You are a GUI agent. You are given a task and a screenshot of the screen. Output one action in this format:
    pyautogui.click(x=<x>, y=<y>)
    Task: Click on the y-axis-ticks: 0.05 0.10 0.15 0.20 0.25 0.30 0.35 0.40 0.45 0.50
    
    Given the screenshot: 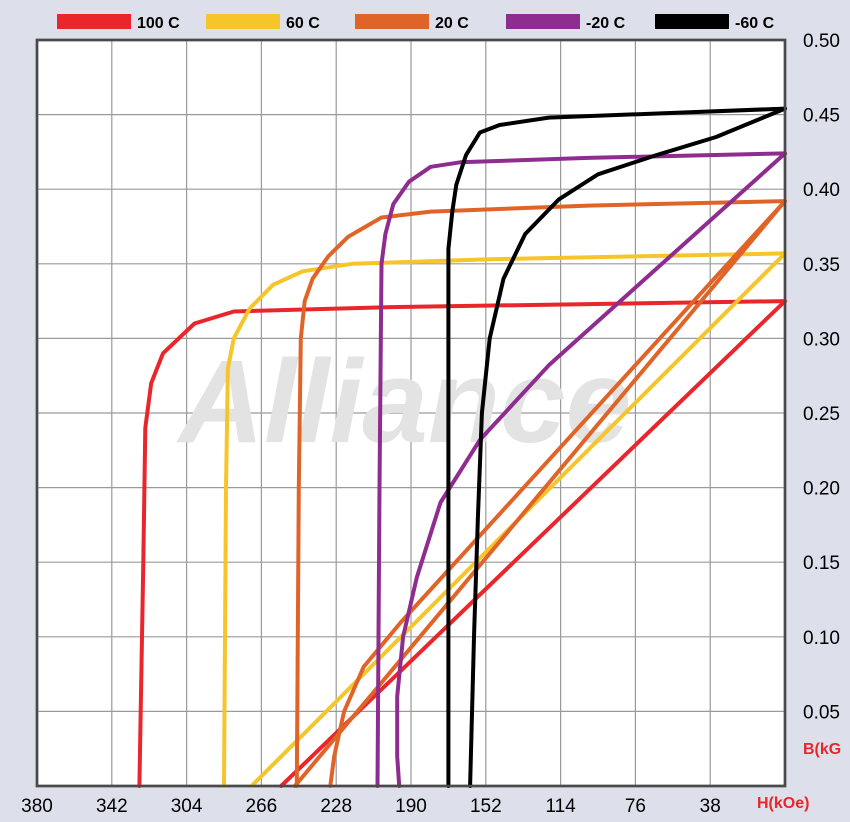 What is the action you would take?
    pyautogui.click(x=821, y=377)
    